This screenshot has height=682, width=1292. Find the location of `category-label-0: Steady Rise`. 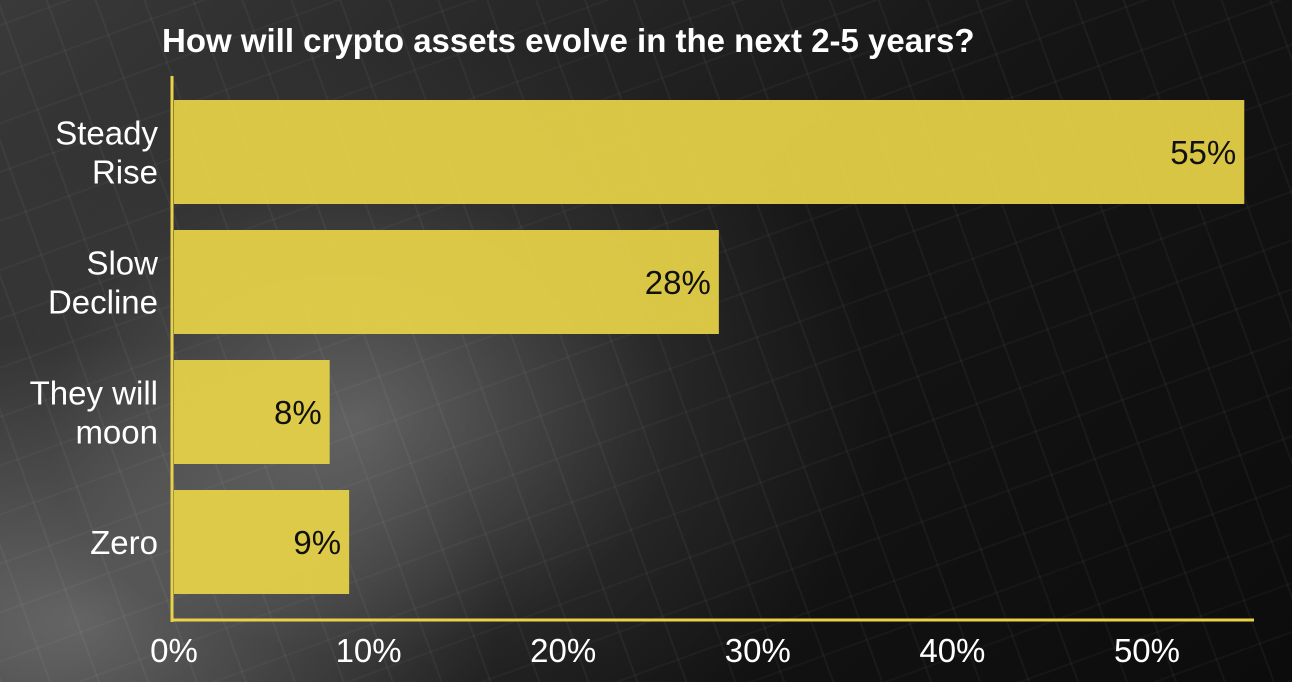

category-label-0: Steady Rise is located at coordinates (106, 153).